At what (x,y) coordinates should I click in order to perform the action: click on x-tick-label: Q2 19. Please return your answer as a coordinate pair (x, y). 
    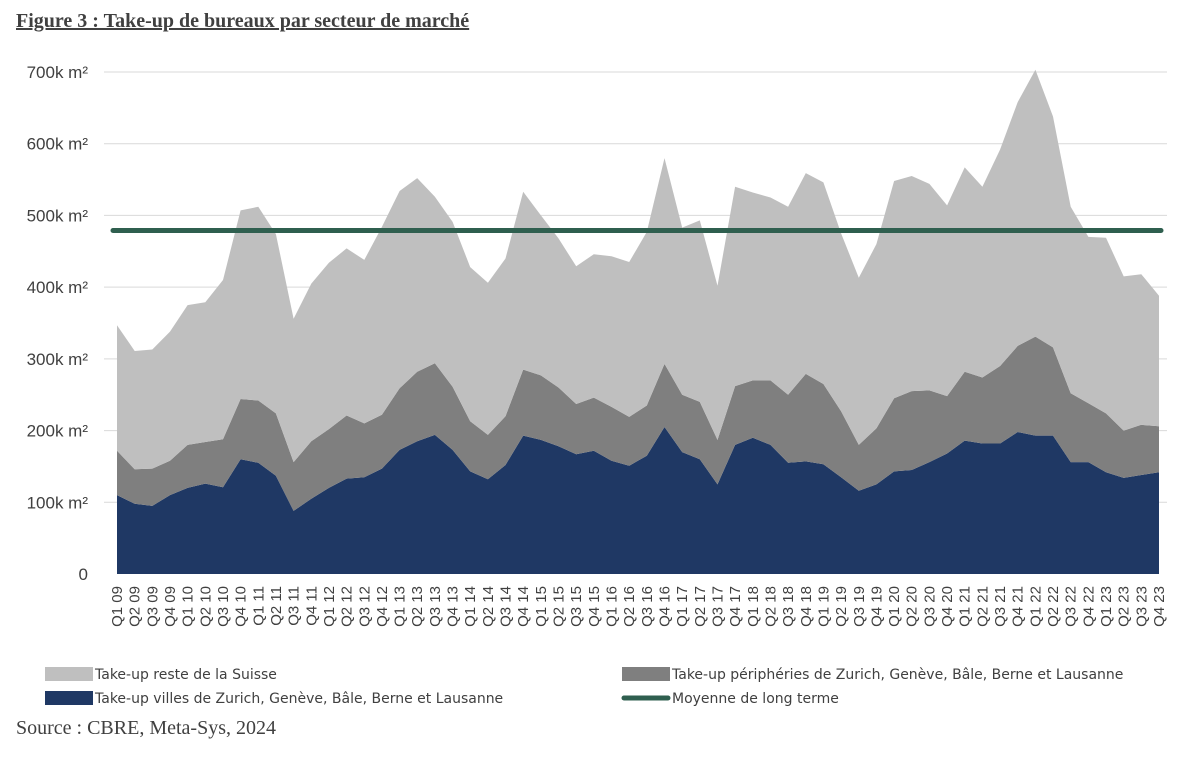
    Looking at the image, I should click on (841, 606).